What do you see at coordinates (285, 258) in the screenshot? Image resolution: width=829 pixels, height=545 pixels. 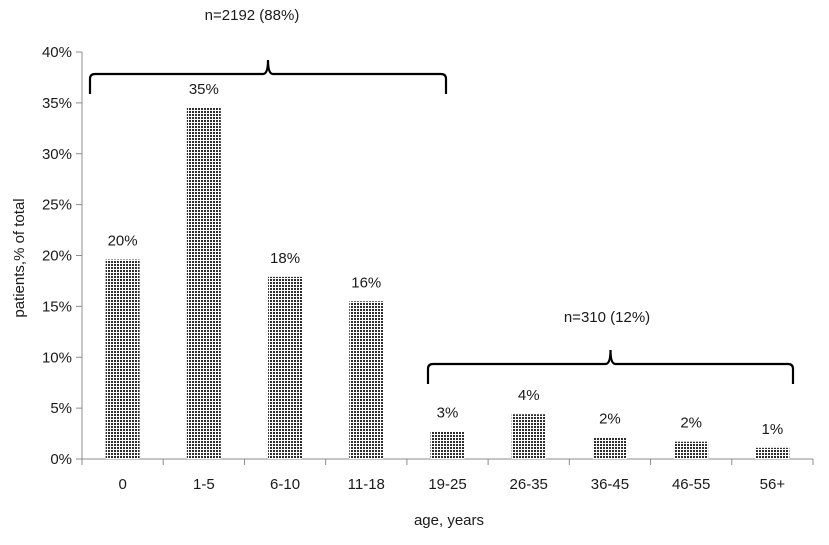 I see `data-label: 18%` at bounding box center [285, 258].